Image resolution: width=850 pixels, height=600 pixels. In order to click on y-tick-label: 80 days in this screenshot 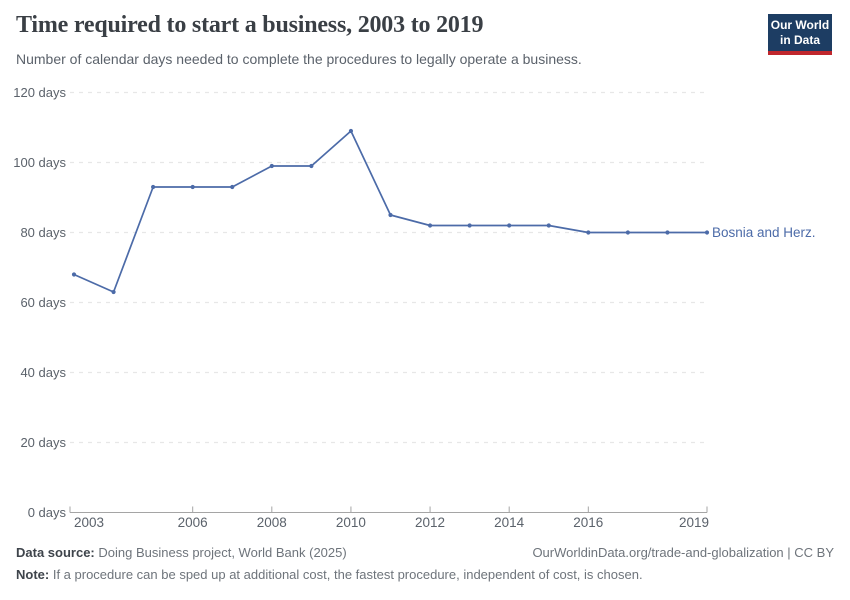, I will do `click(43, 232)`.